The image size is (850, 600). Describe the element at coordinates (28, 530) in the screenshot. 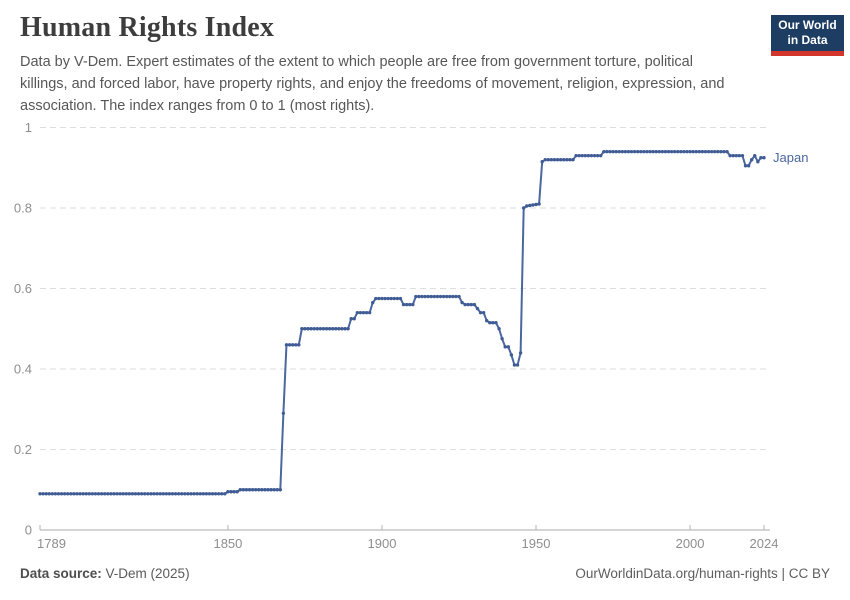

I see `y-tick-label: 0` at that location.